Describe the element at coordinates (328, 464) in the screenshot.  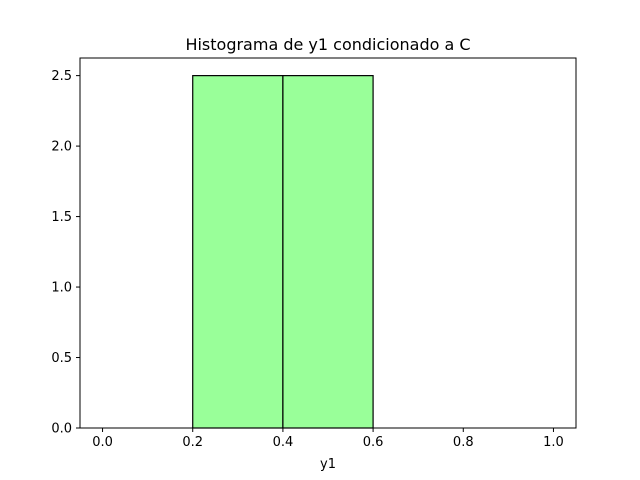
I see `x-axis-label: y1` at that location.